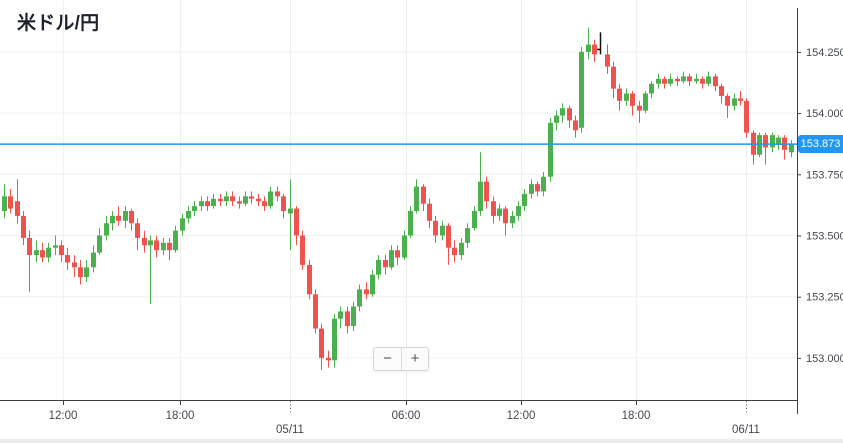 The height and width of the screenshot is (443, 843). What do you see at coordinates (421, 441) in the screenshot?
I see `bottom-edge` at bounding box center [421, 441].